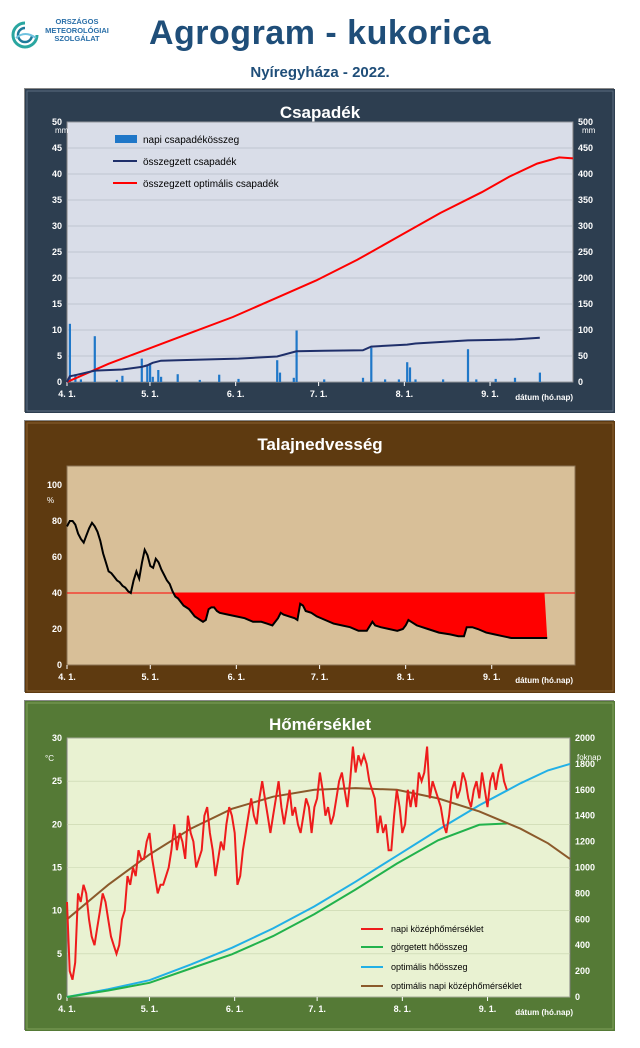  I want to click on precip-left-unit: mm, so click(62, 130).